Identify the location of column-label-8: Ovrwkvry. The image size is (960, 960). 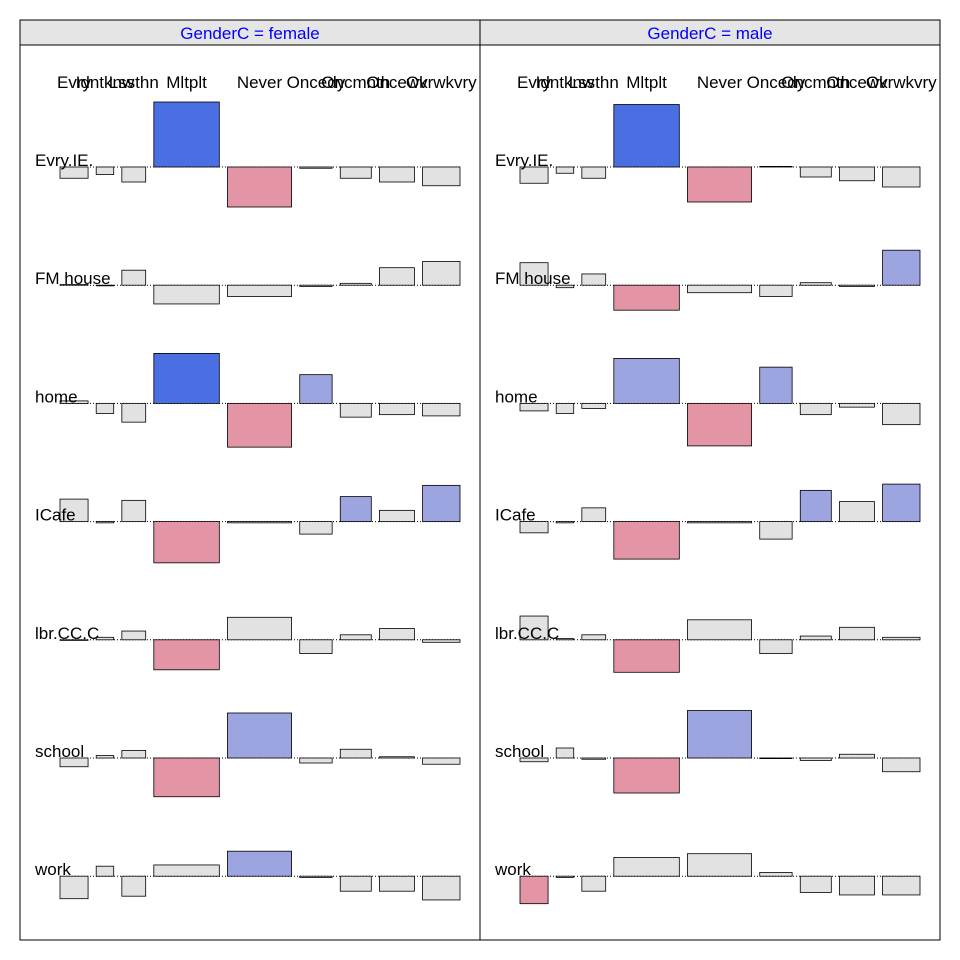
(441, 82).